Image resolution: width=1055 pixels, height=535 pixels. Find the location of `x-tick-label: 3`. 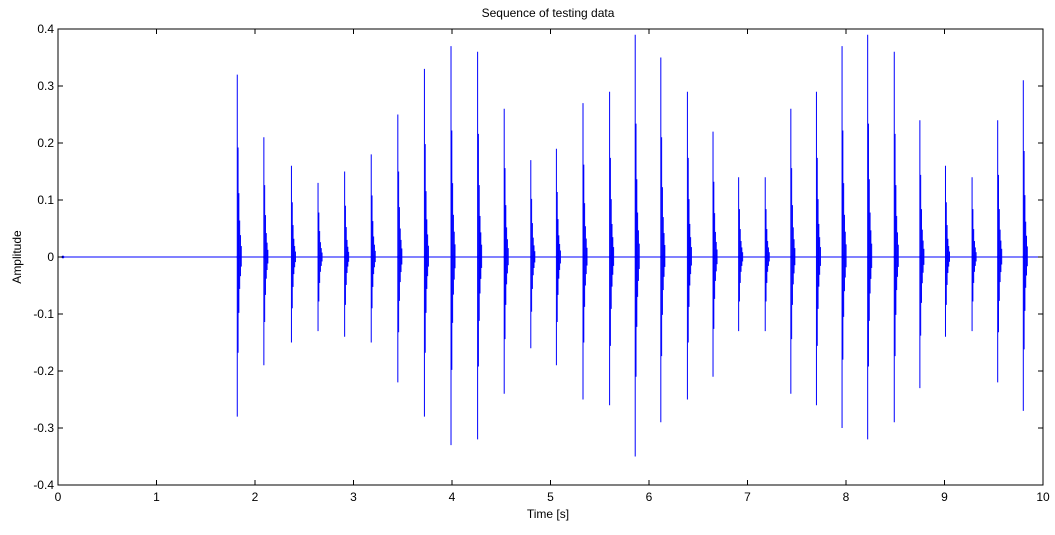

x-tick-label: 3 is located at coordinates (353, 497).